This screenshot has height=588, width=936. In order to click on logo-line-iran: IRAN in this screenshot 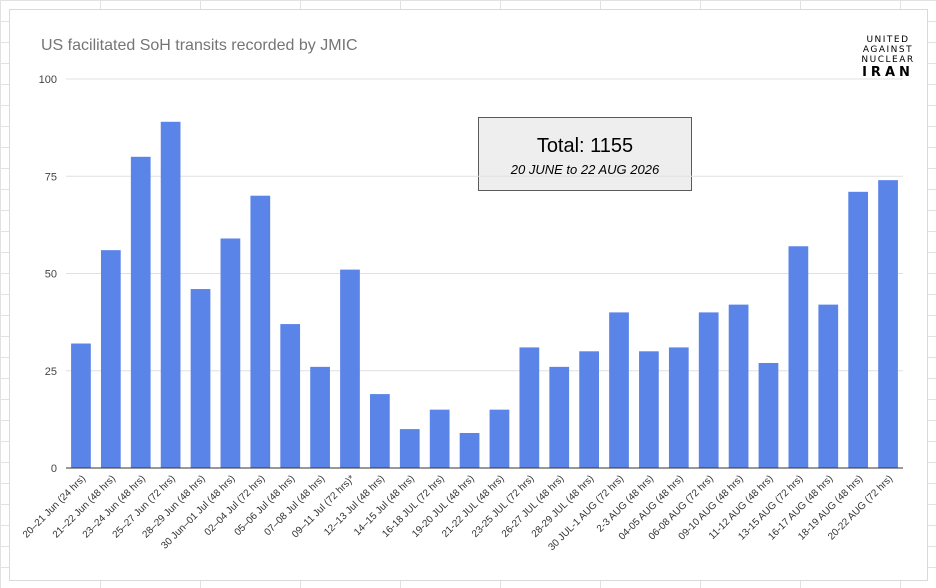, I will do `click(888, 72)`.